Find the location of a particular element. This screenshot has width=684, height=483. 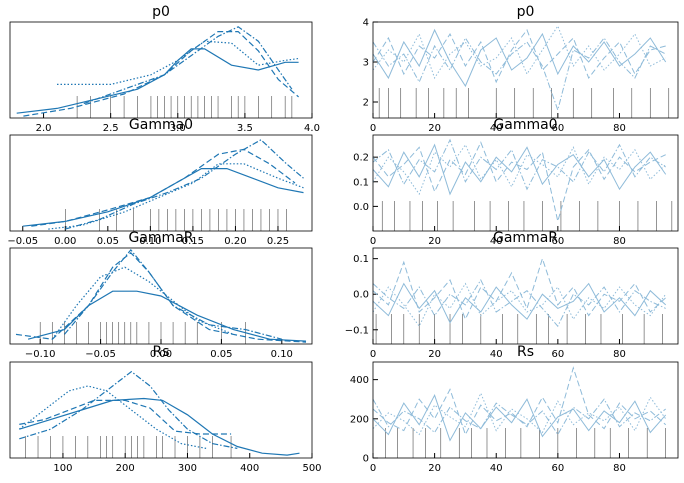

y-tick-label: −0.1 is located at coordinates (357, 330).